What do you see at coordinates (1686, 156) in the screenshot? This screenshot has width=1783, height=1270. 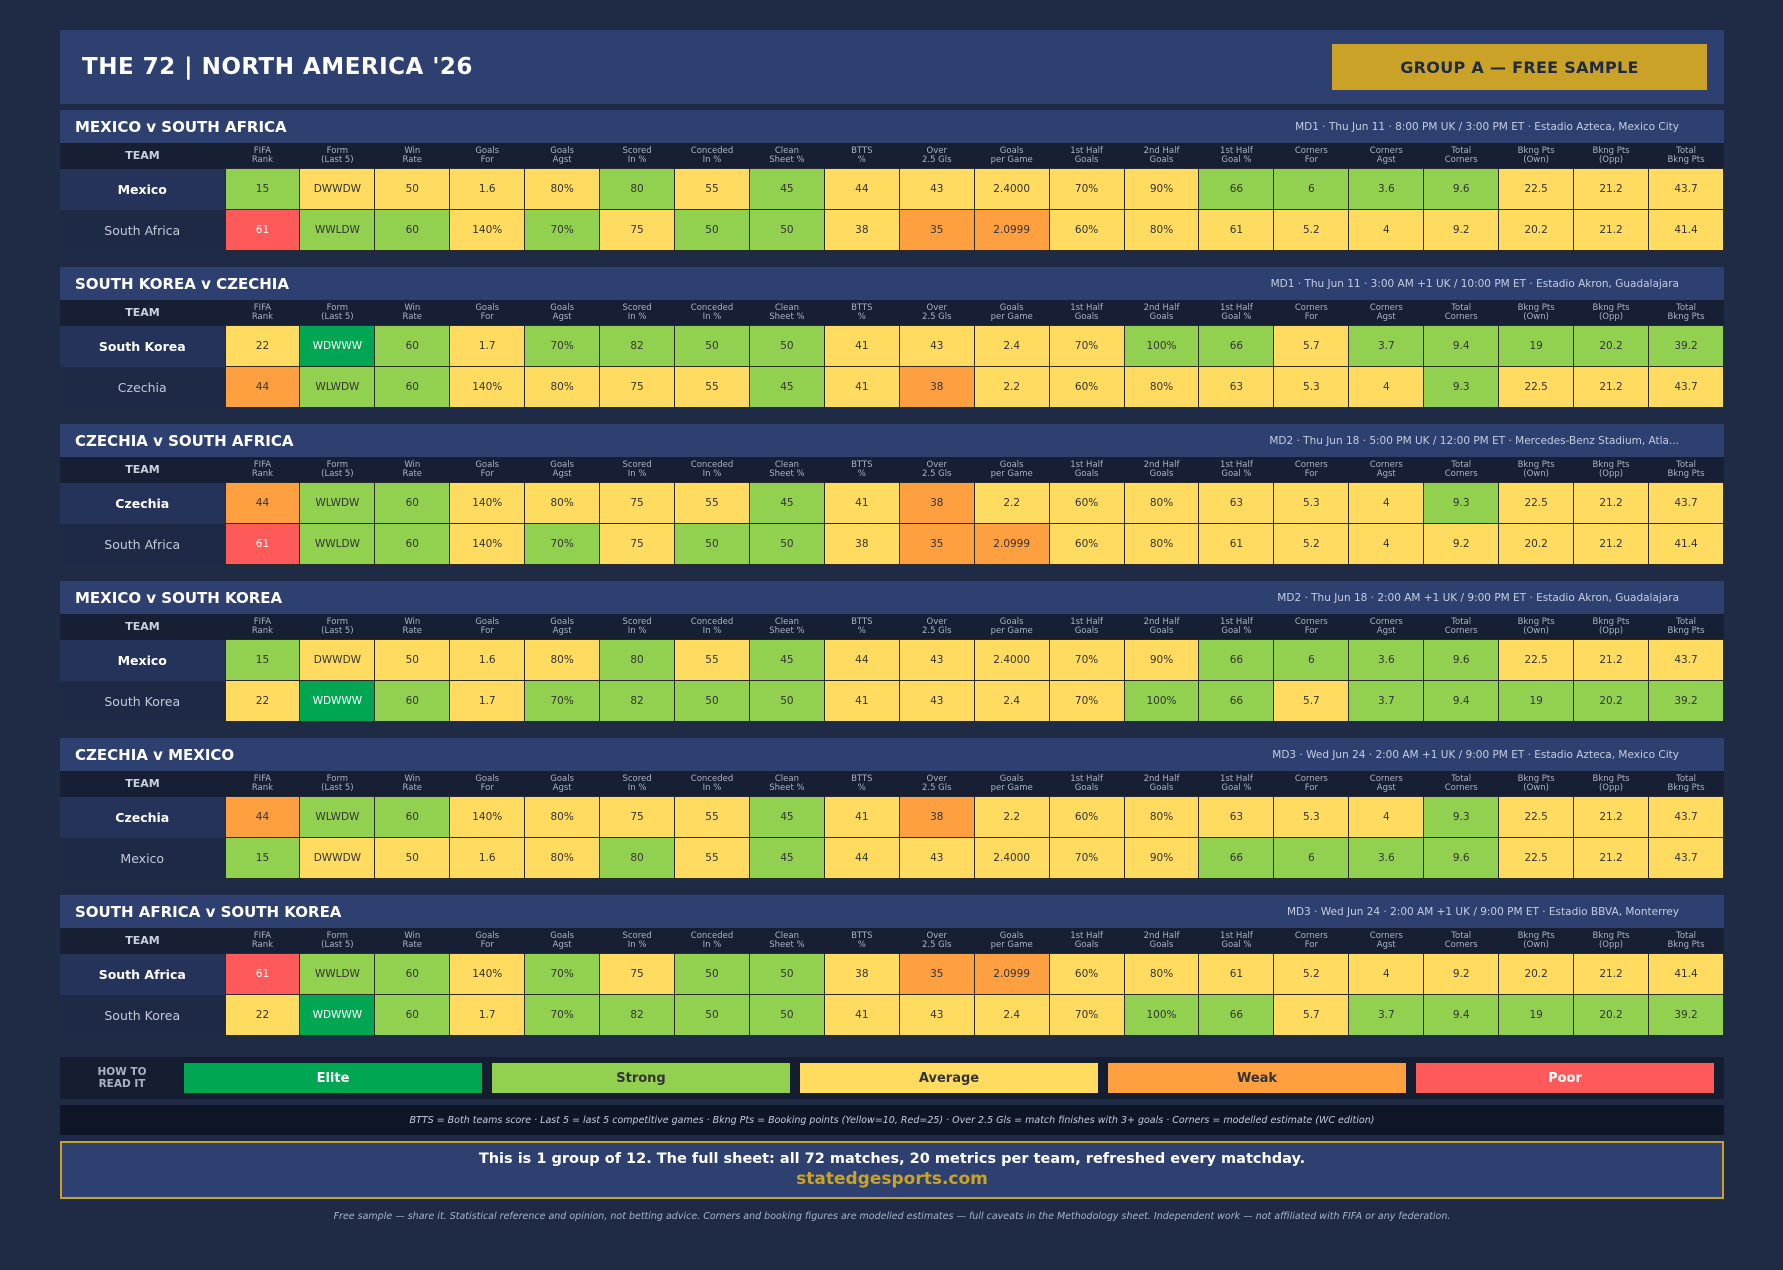 I see `column-header: Total Bkng Pts` at bounding box center [1686, 156].